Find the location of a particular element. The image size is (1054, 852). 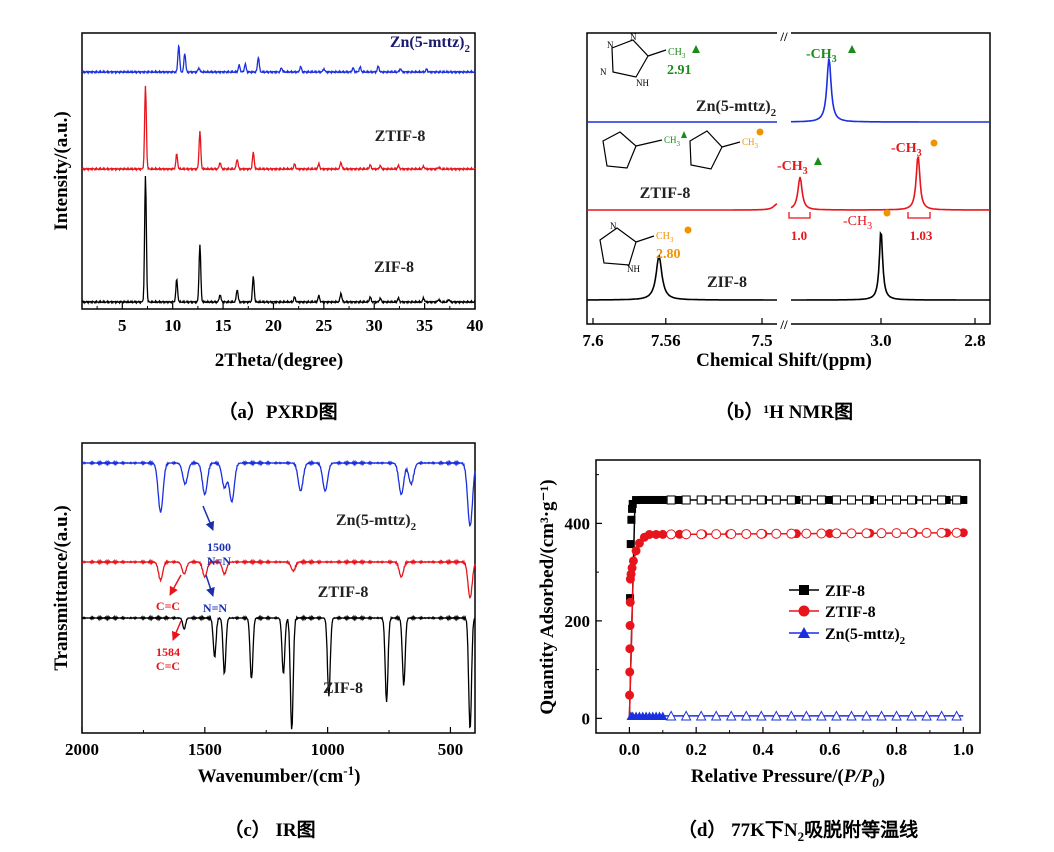

ir-tick-label: 2000 is located at coordinates (82, 749).